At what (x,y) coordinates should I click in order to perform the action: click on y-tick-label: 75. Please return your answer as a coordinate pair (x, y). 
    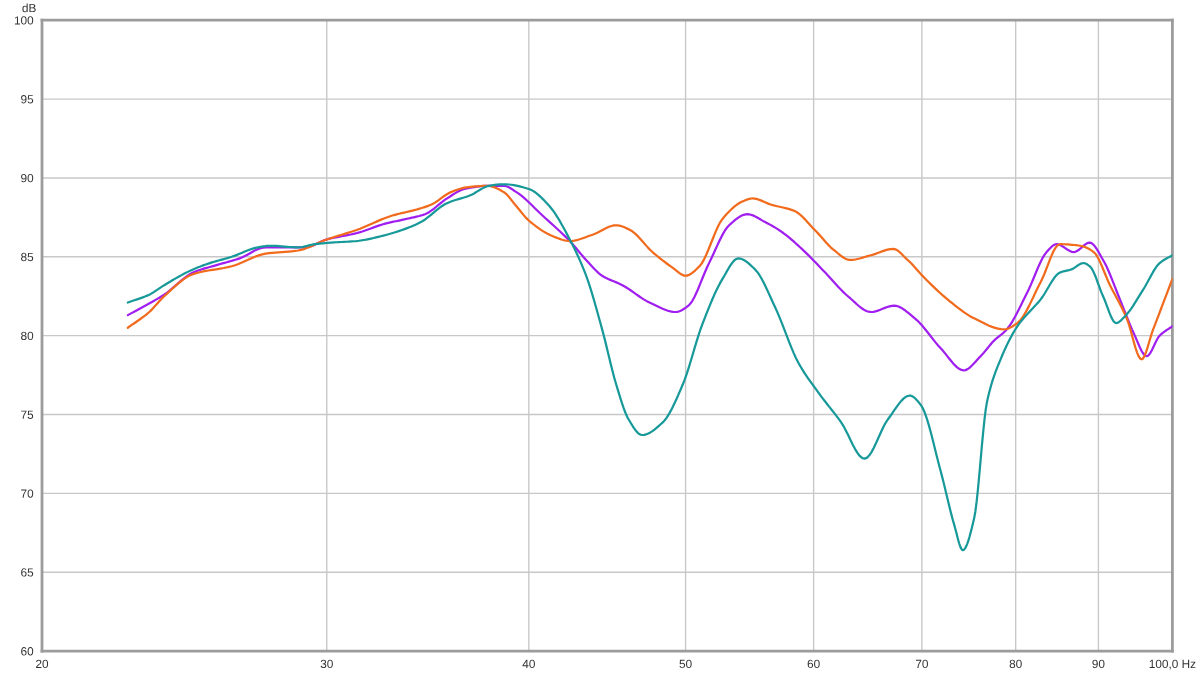
    Looking at the image, I should click on (27, 414).